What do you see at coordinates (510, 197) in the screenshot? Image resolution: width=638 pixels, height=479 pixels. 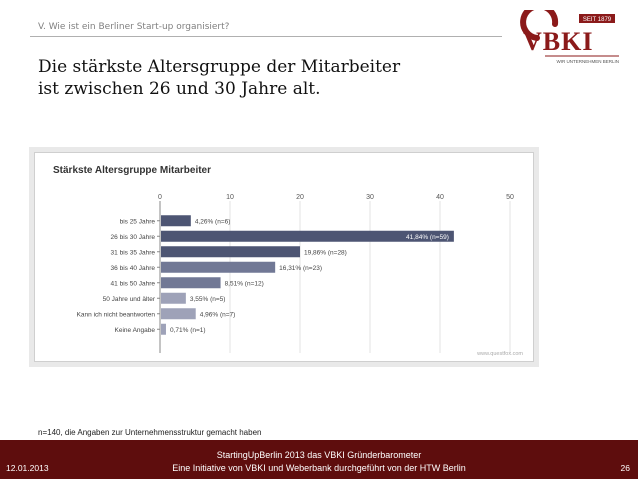 I see `x-tick-label: 50` at bounding box center [510, 197].